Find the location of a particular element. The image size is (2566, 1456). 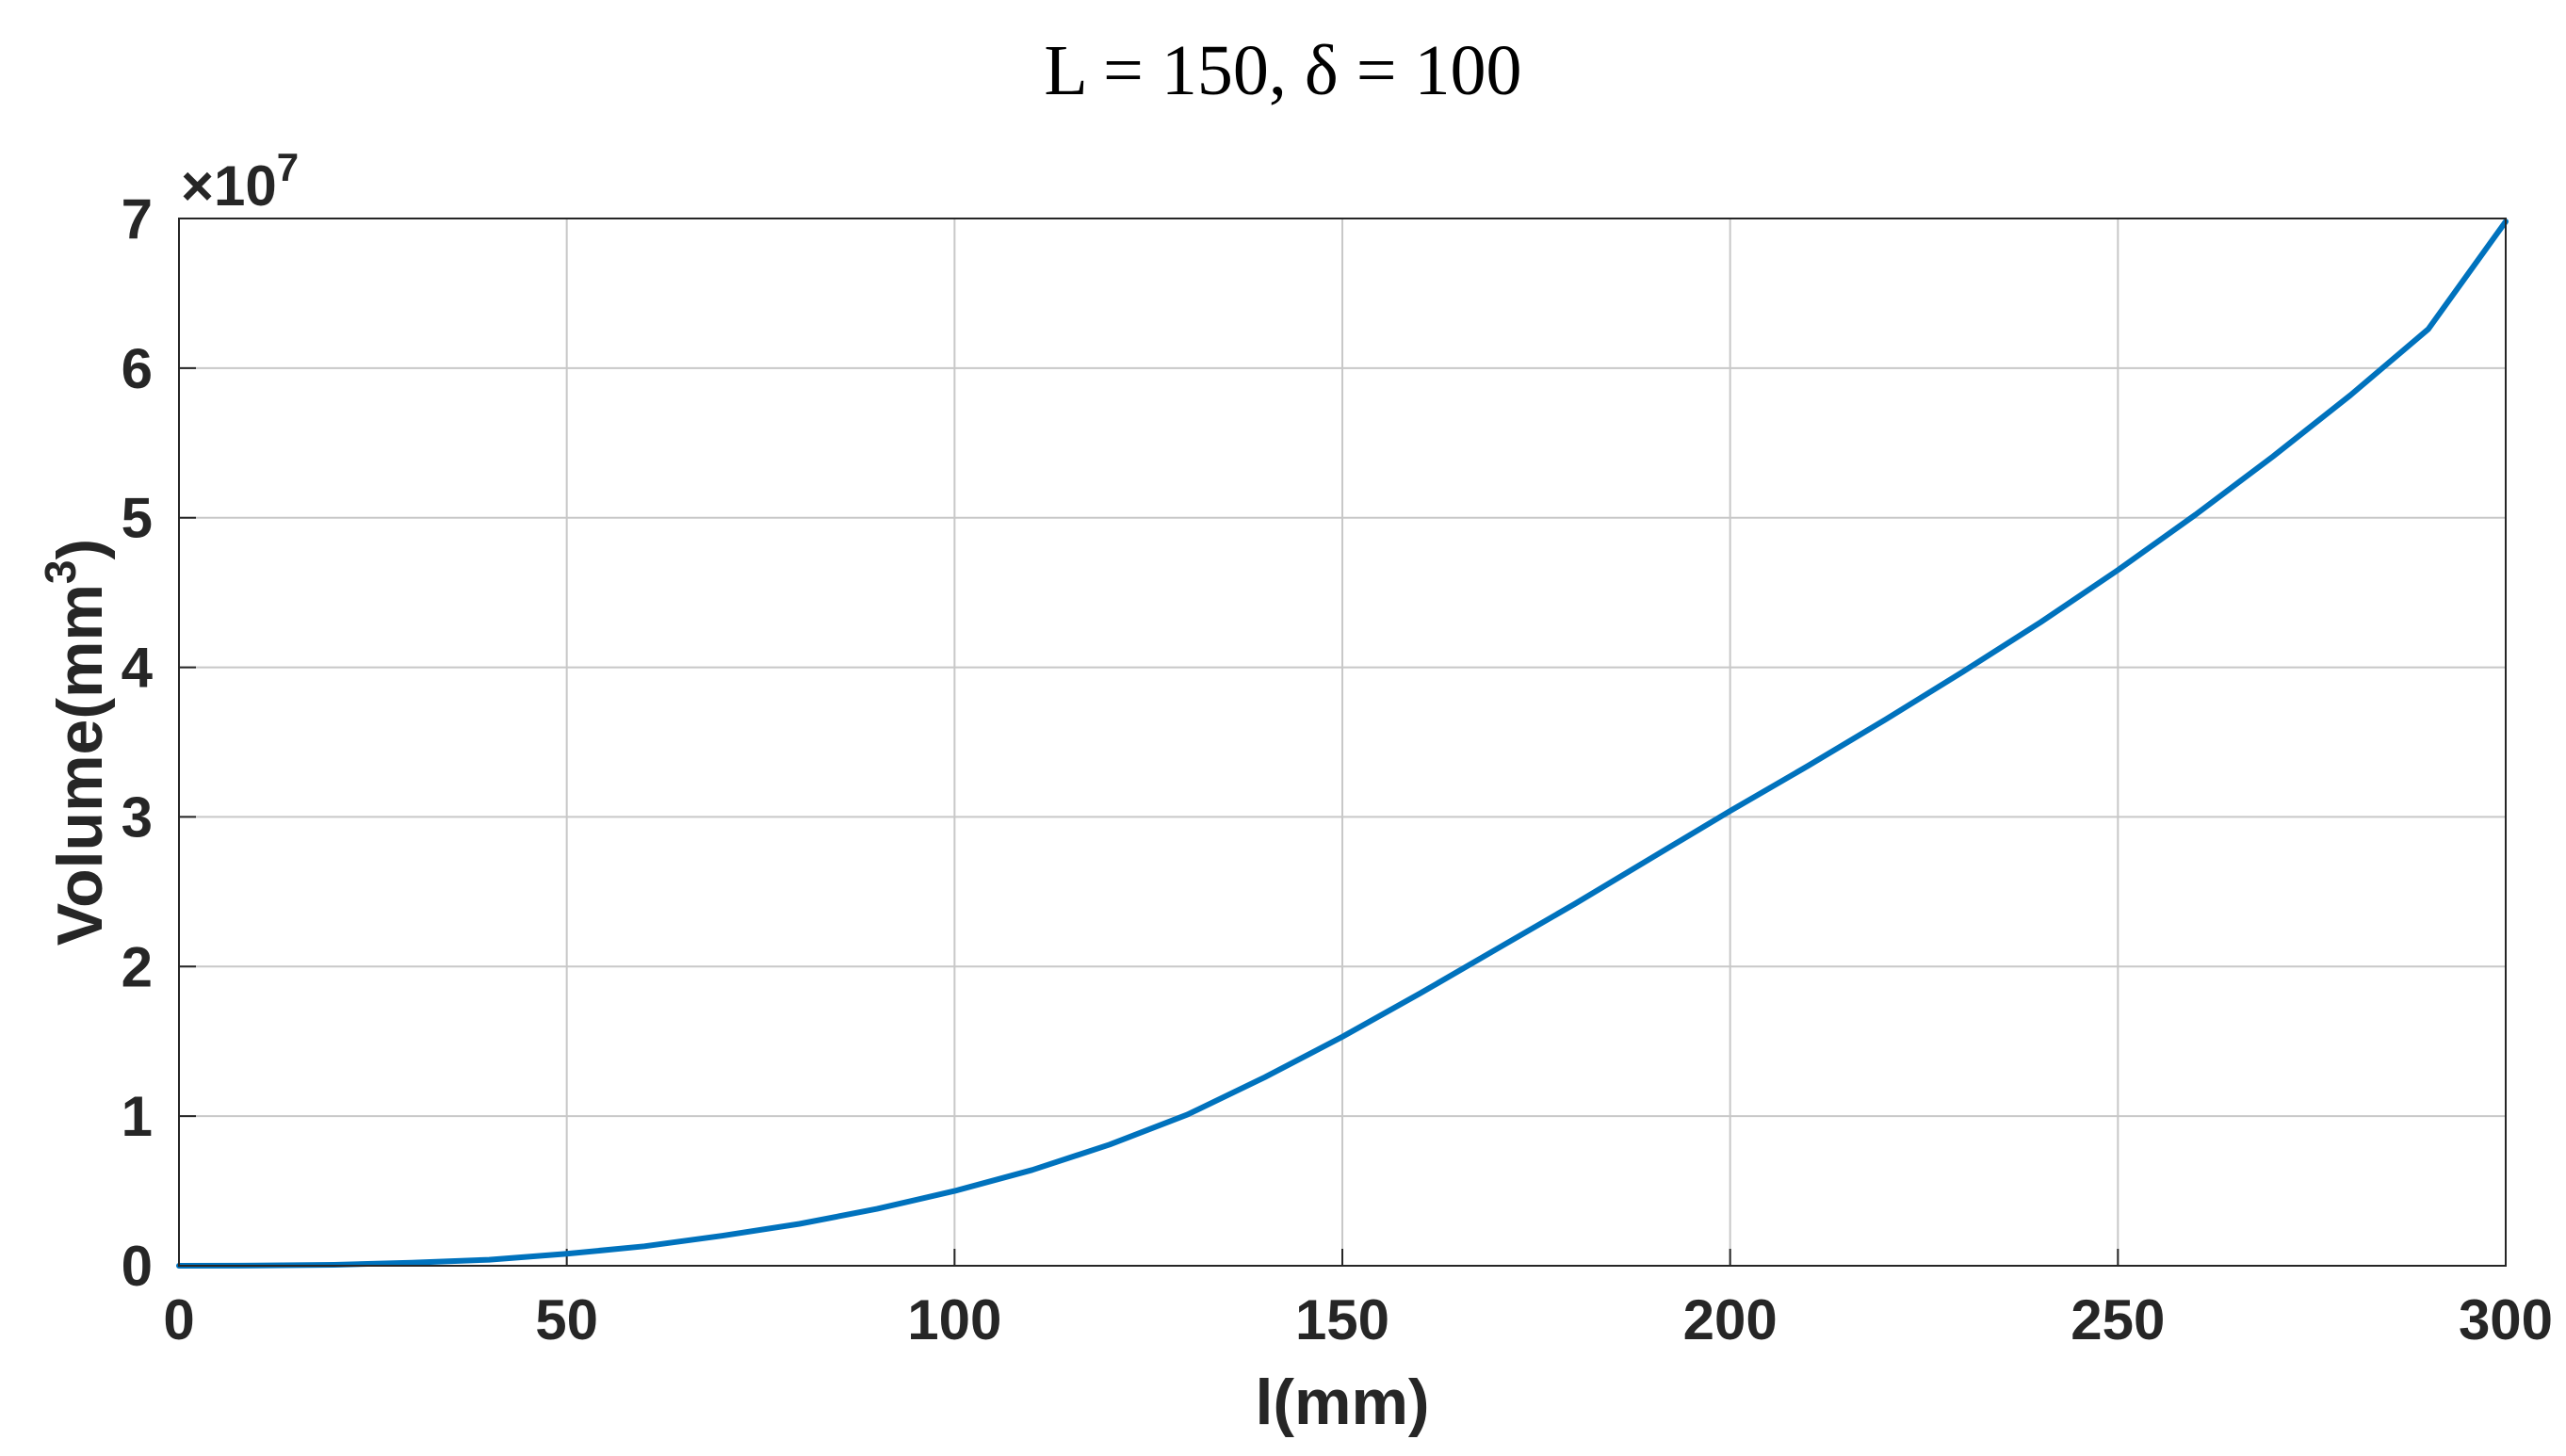

x-tick-label: 300 is located at coordinates (2506, 1319).